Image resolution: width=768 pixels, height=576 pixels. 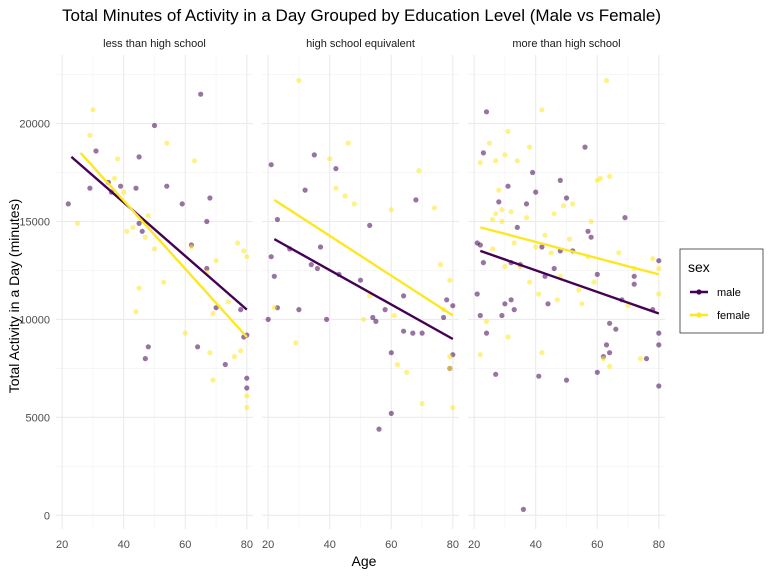 What do you see at coordinates (34, 222) in the screenshot?
I see `y-tick-label: 15000` at bounding box center [34, 222].